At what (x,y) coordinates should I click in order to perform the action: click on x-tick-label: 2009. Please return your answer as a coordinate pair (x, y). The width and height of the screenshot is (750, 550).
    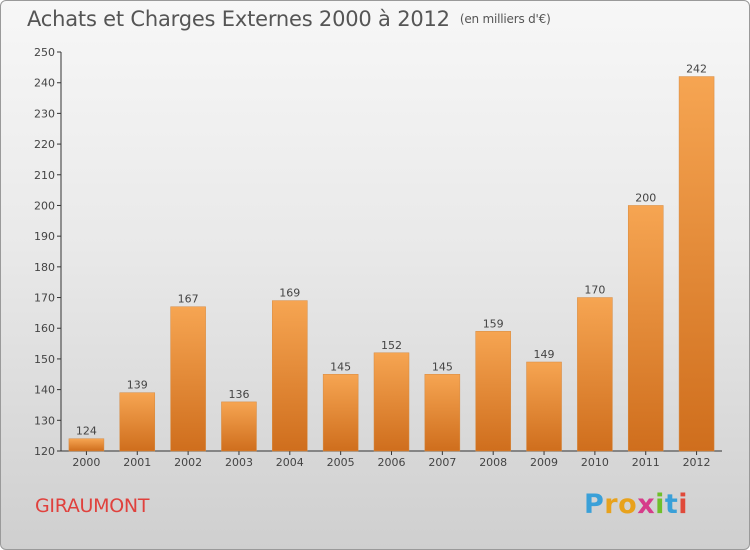
    Looking at the image, I should click on (544, 462).